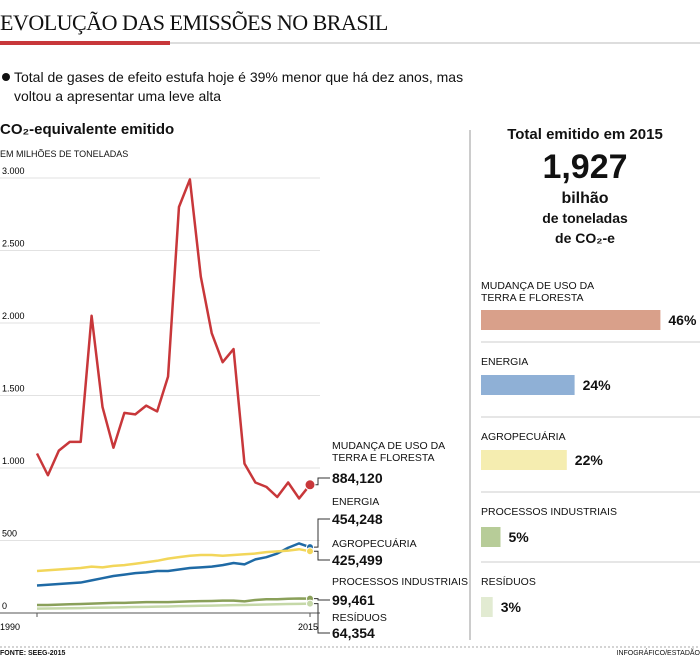  Describe the element at coordinates (194, 22) in the screenshot. I see `title: EVOLUÇÃO DAS EMISSÕES NO BRASIL` at that location.